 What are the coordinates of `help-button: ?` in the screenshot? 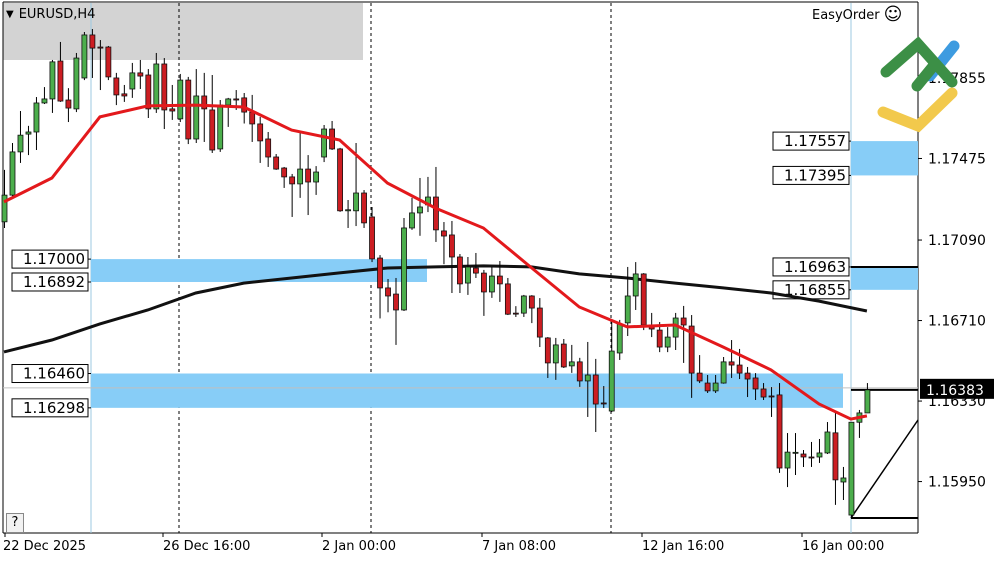 It's located at (15, 523).